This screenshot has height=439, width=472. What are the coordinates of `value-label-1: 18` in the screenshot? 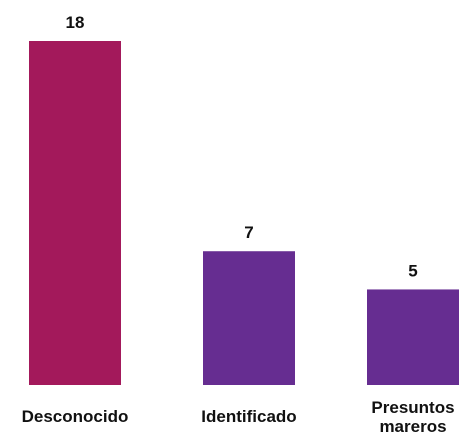 It's located at (75, 22).